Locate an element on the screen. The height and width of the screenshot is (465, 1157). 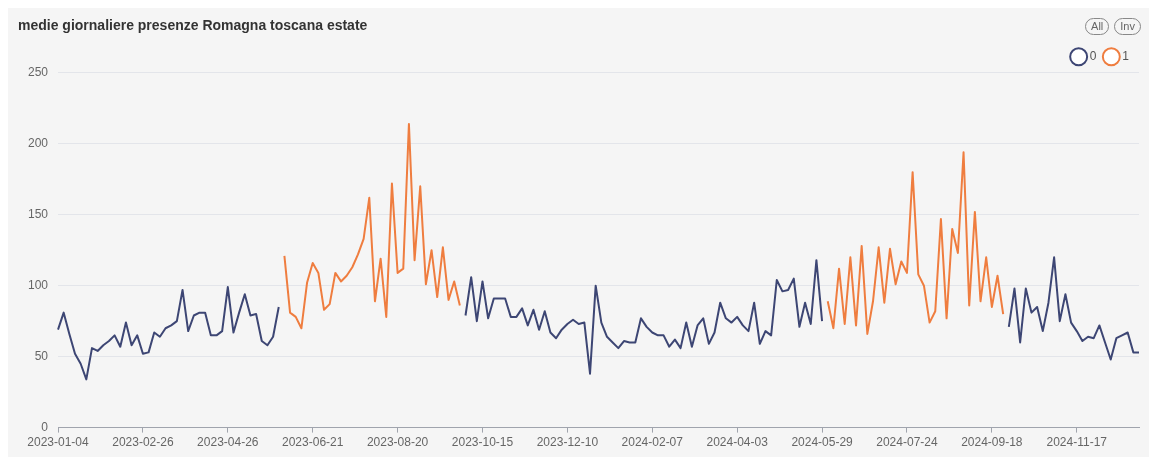
x-tick-label: 2024-07-24 is located at coordinates (907, 442).